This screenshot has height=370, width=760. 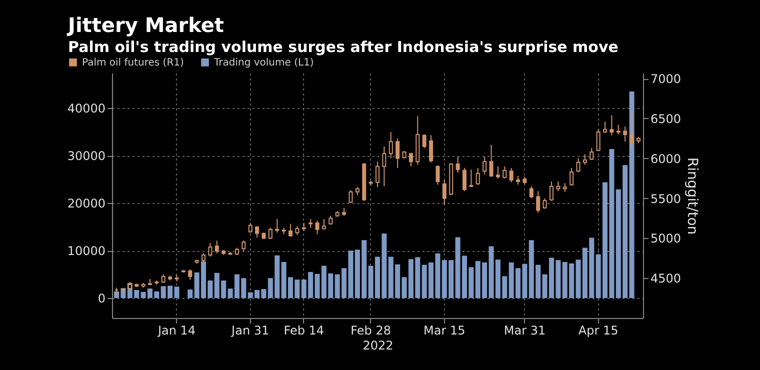 I want to click on chart-title: Jittery Market, so click(x=145, y=25).